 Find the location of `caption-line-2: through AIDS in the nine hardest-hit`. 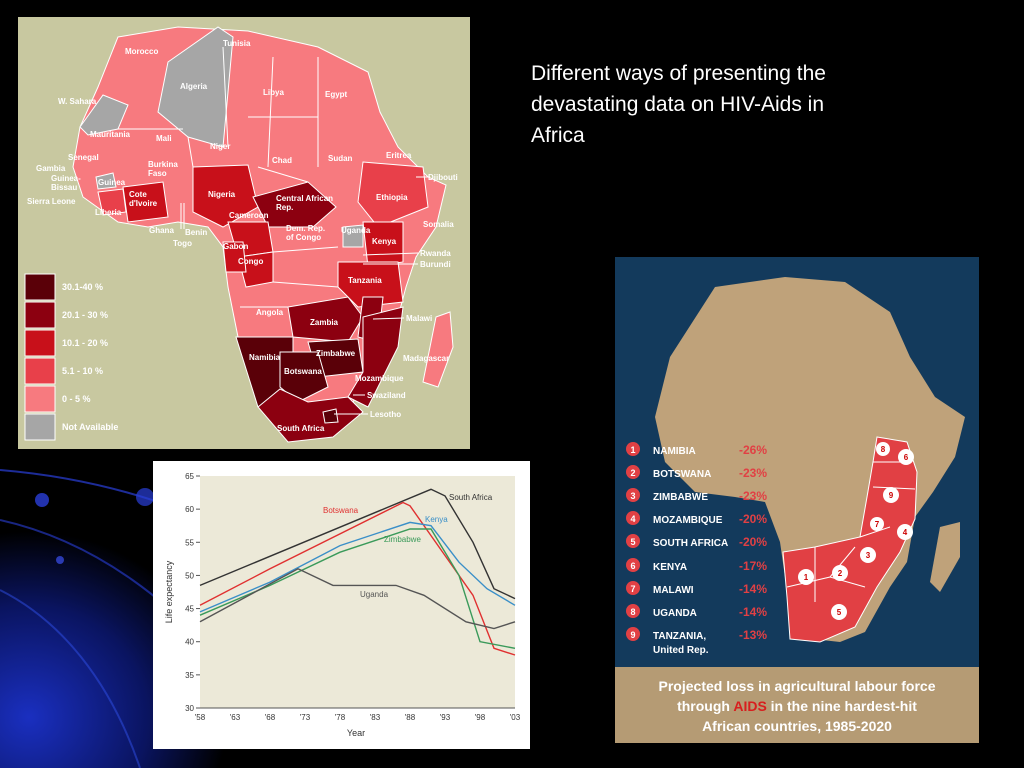

caption-line-2: through AIDS in the nine hardest-hit is located at coordinates (797, 706).